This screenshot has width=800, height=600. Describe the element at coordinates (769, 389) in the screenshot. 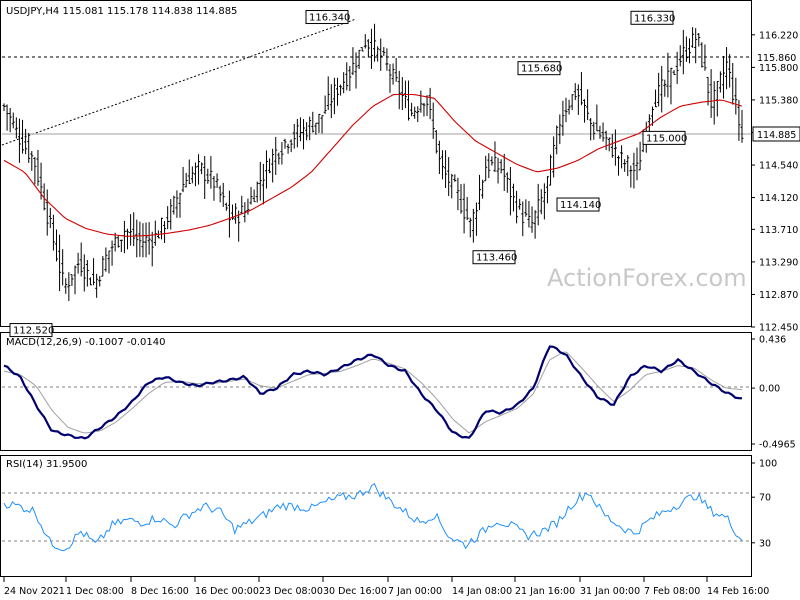

I see `macd-y-tick-label: 0.00` at that location.